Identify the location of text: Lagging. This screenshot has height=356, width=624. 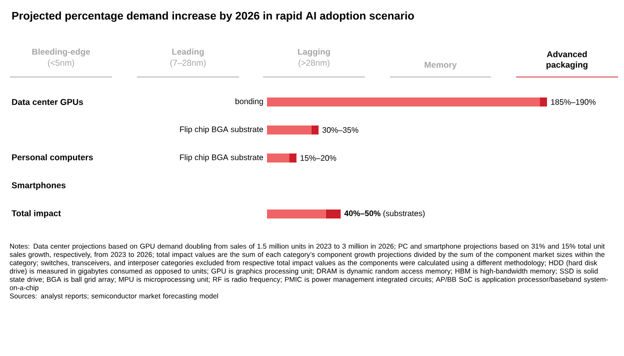
(314, 52).